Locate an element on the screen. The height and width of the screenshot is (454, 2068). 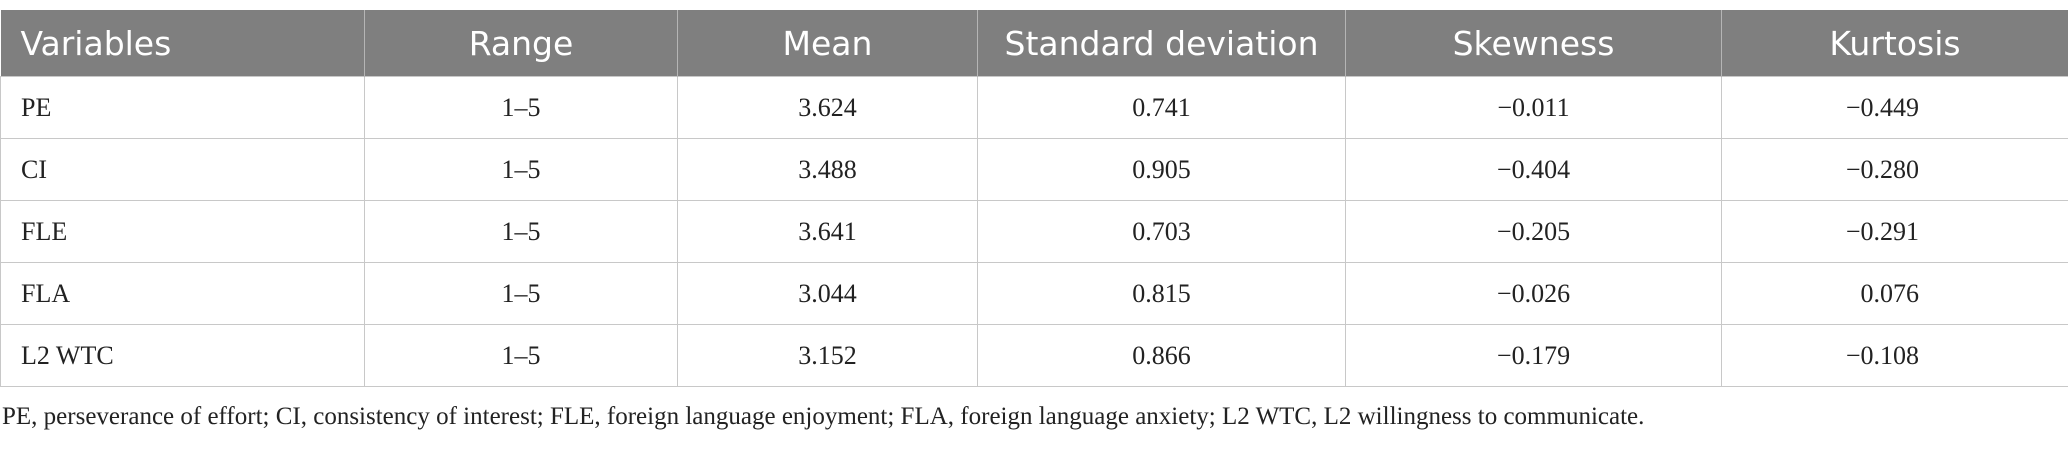
table-cell: CI is located at coordinates (183, 170).